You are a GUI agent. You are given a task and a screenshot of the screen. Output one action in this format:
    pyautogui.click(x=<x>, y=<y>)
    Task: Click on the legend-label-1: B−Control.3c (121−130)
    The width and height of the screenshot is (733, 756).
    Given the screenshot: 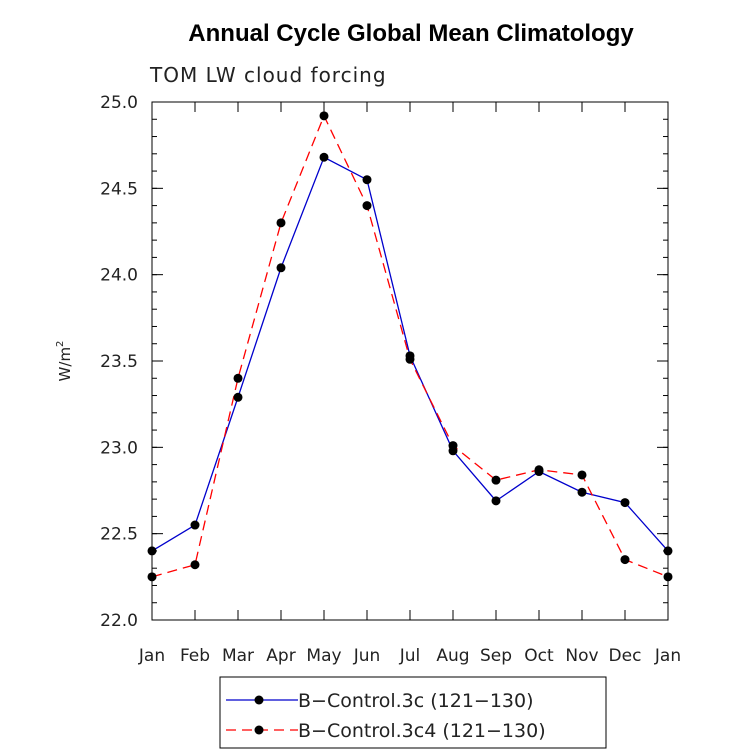 What is the action you would take?
    pyautogui.click(x=416, y=701)
    